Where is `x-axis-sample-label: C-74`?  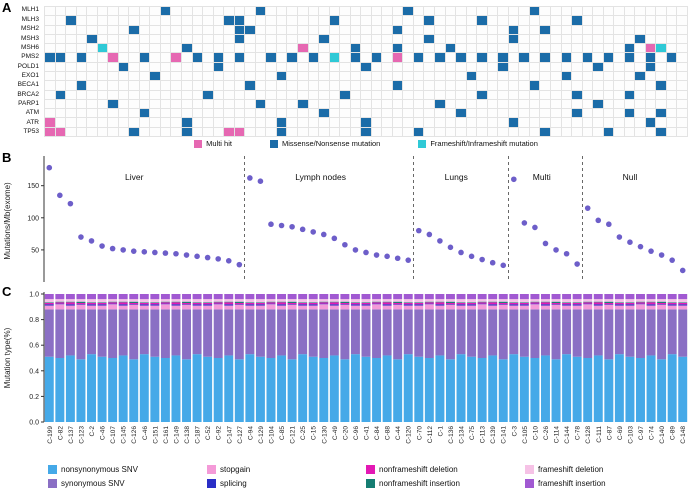 x-axis-sample-label: C-74 is located at coordinates (652, 433).